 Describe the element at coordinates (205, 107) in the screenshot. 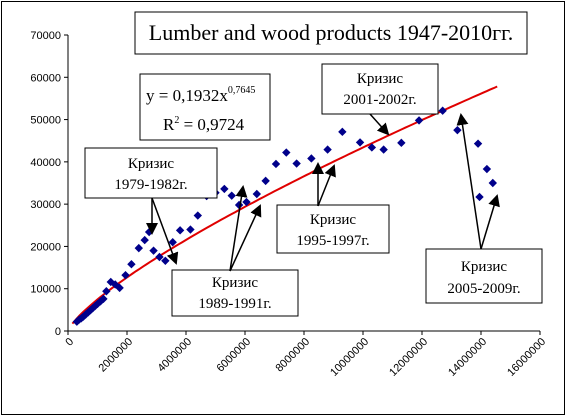

I see `equation-box: y = 0,1932x0,7645 R2 = 0,9724` at that location.